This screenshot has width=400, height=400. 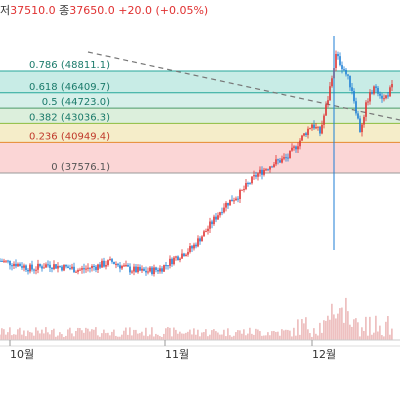 I want to click on fib-label-0.382: 0.382 (43036.3), so click(x=69, y=117).